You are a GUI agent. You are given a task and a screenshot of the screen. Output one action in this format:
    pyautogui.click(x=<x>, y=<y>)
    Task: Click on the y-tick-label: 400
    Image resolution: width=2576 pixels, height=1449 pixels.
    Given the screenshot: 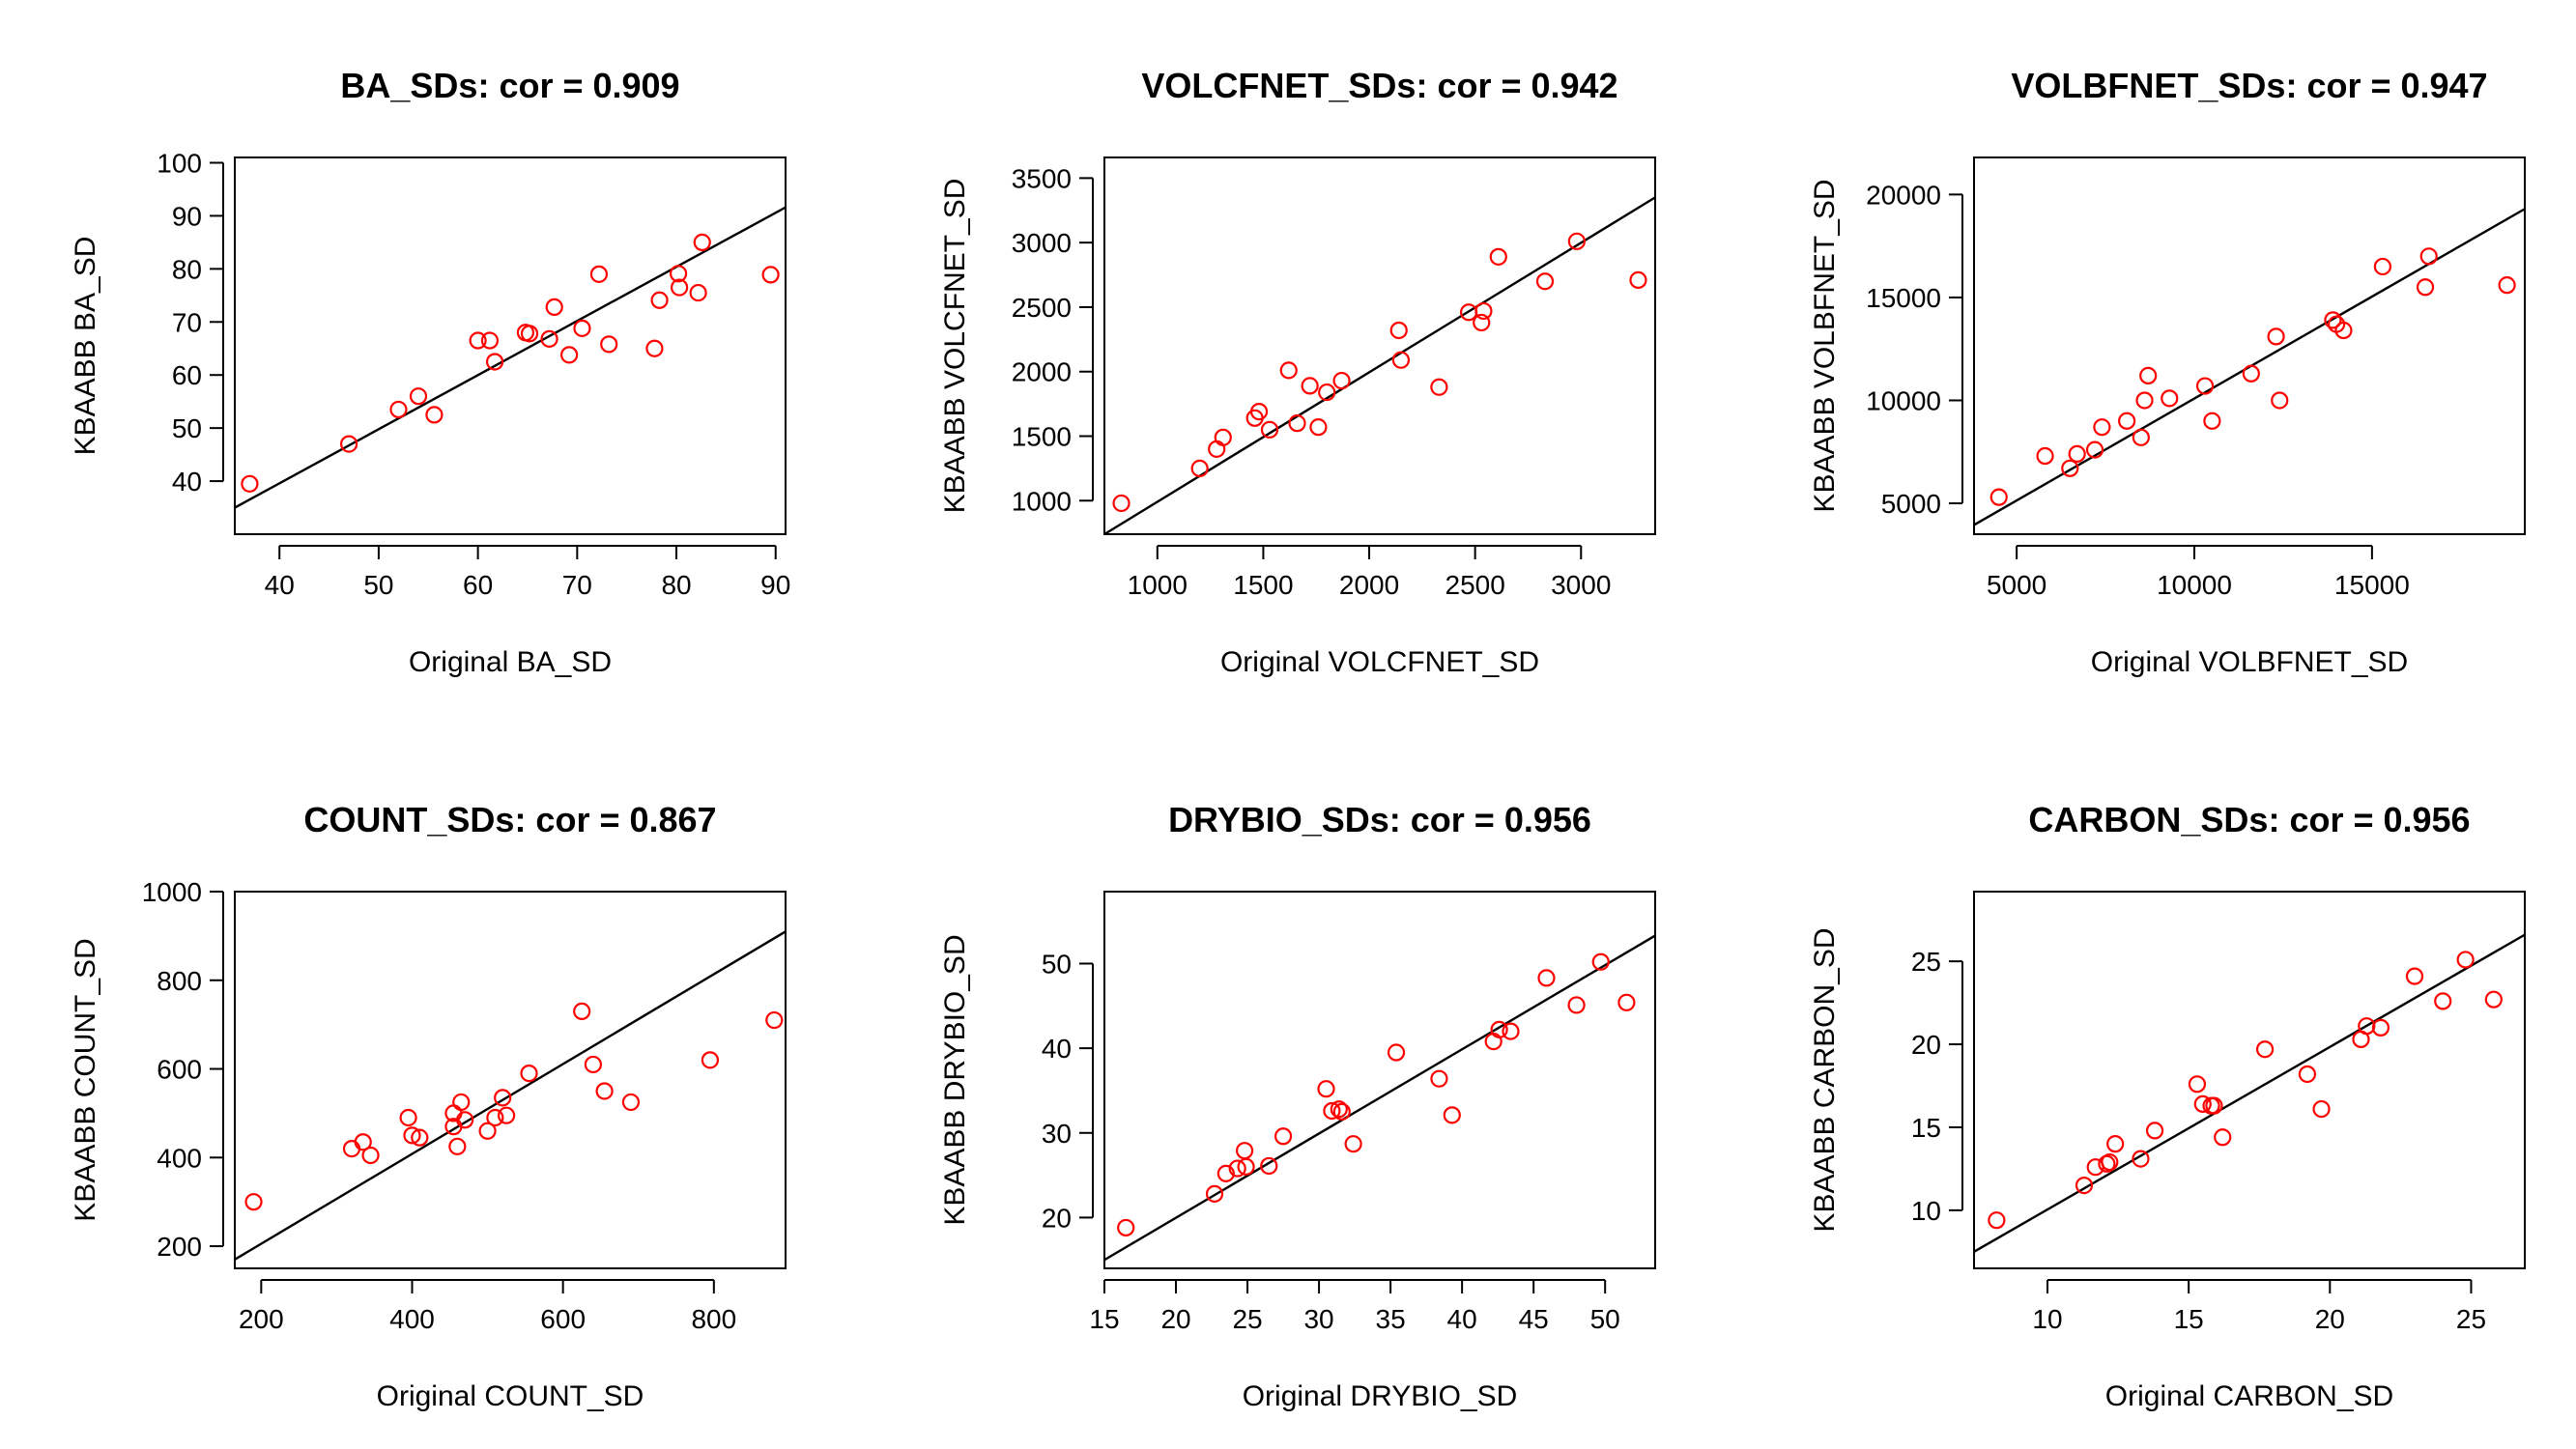 What is the action you would take?
    pyautogui.click(x=180, y=1158)
    